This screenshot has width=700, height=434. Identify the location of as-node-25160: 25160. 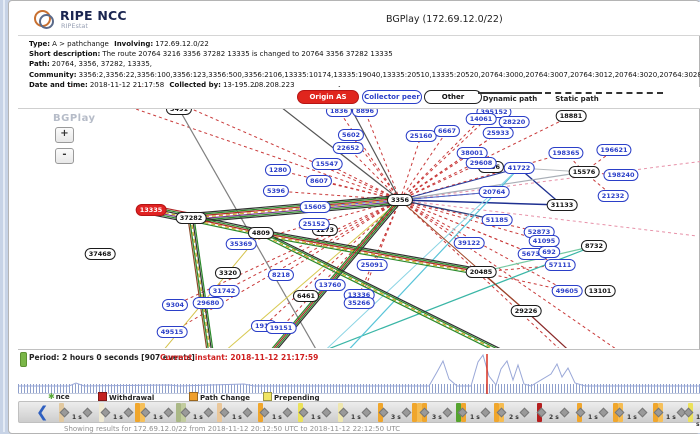
(421, 136).